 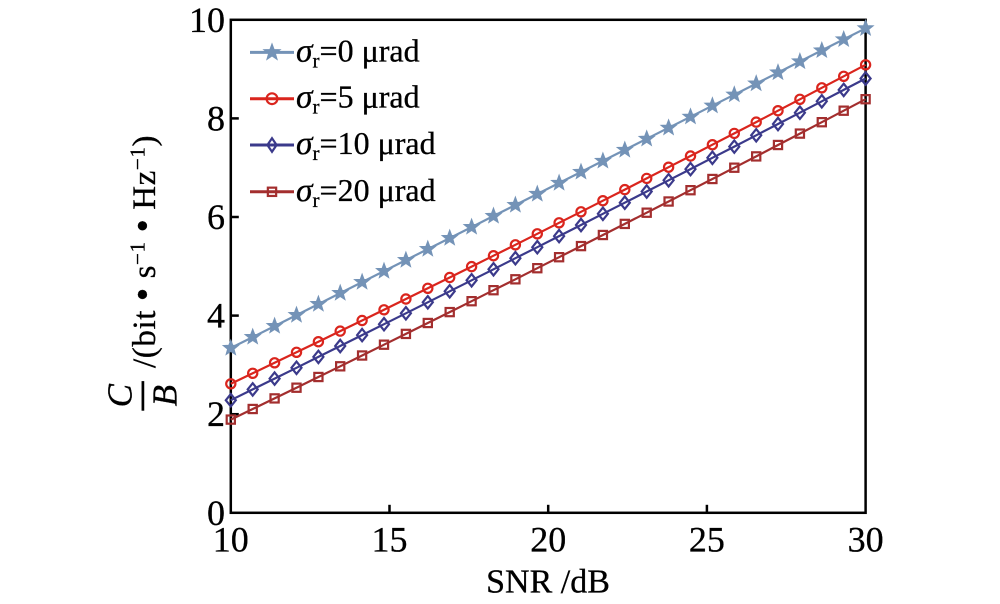 I want to click on svg-text: 4, so click(x=216, y=316).